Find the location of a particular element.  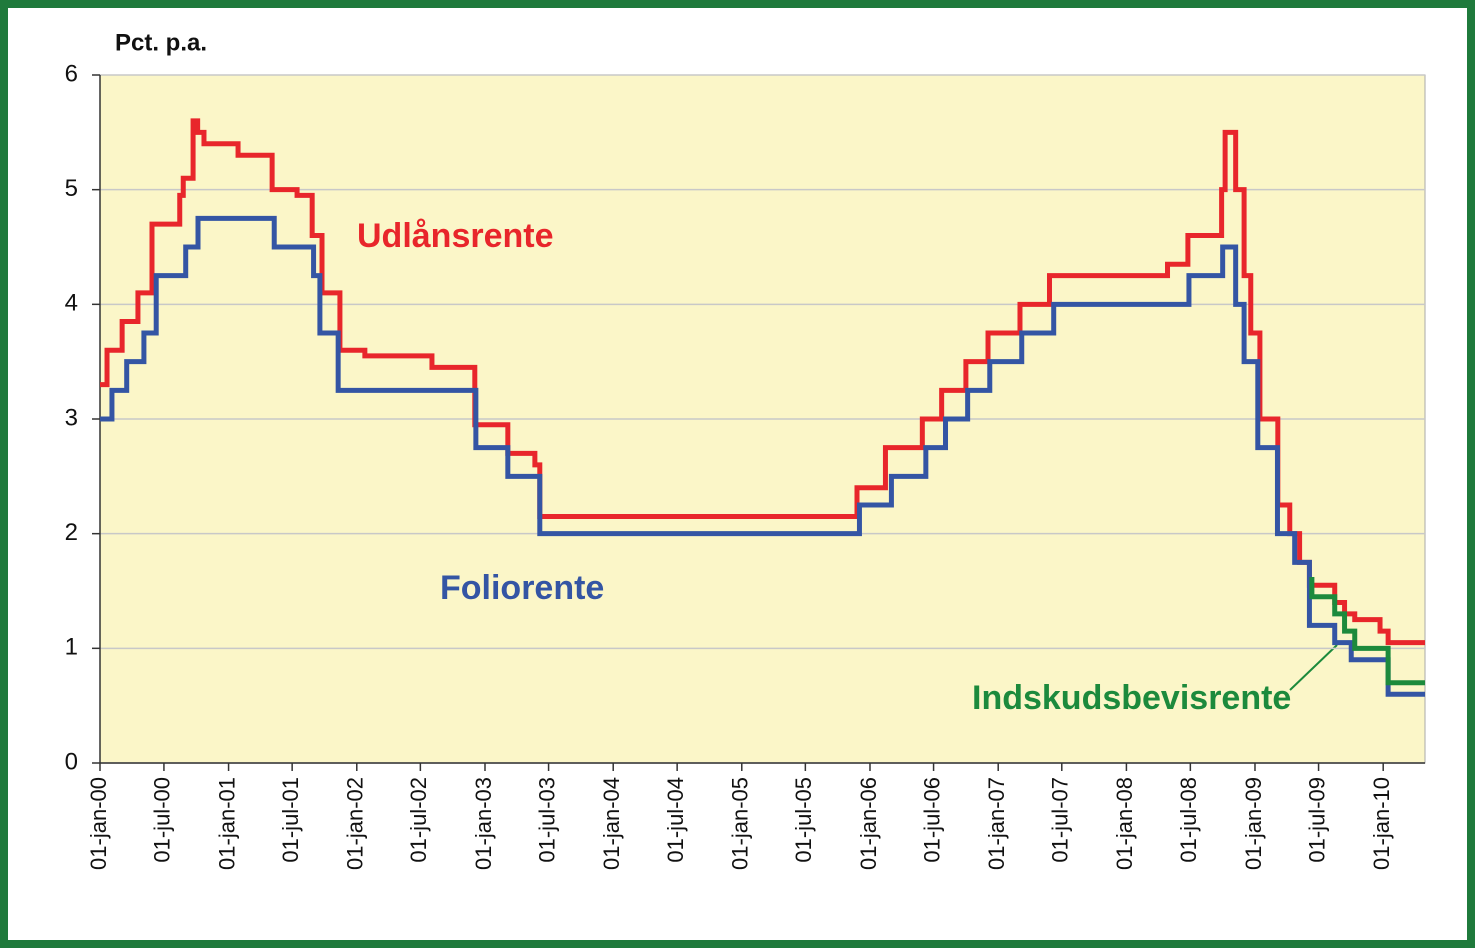

y-tick-label: 0 is located at coordinates (71, 761).